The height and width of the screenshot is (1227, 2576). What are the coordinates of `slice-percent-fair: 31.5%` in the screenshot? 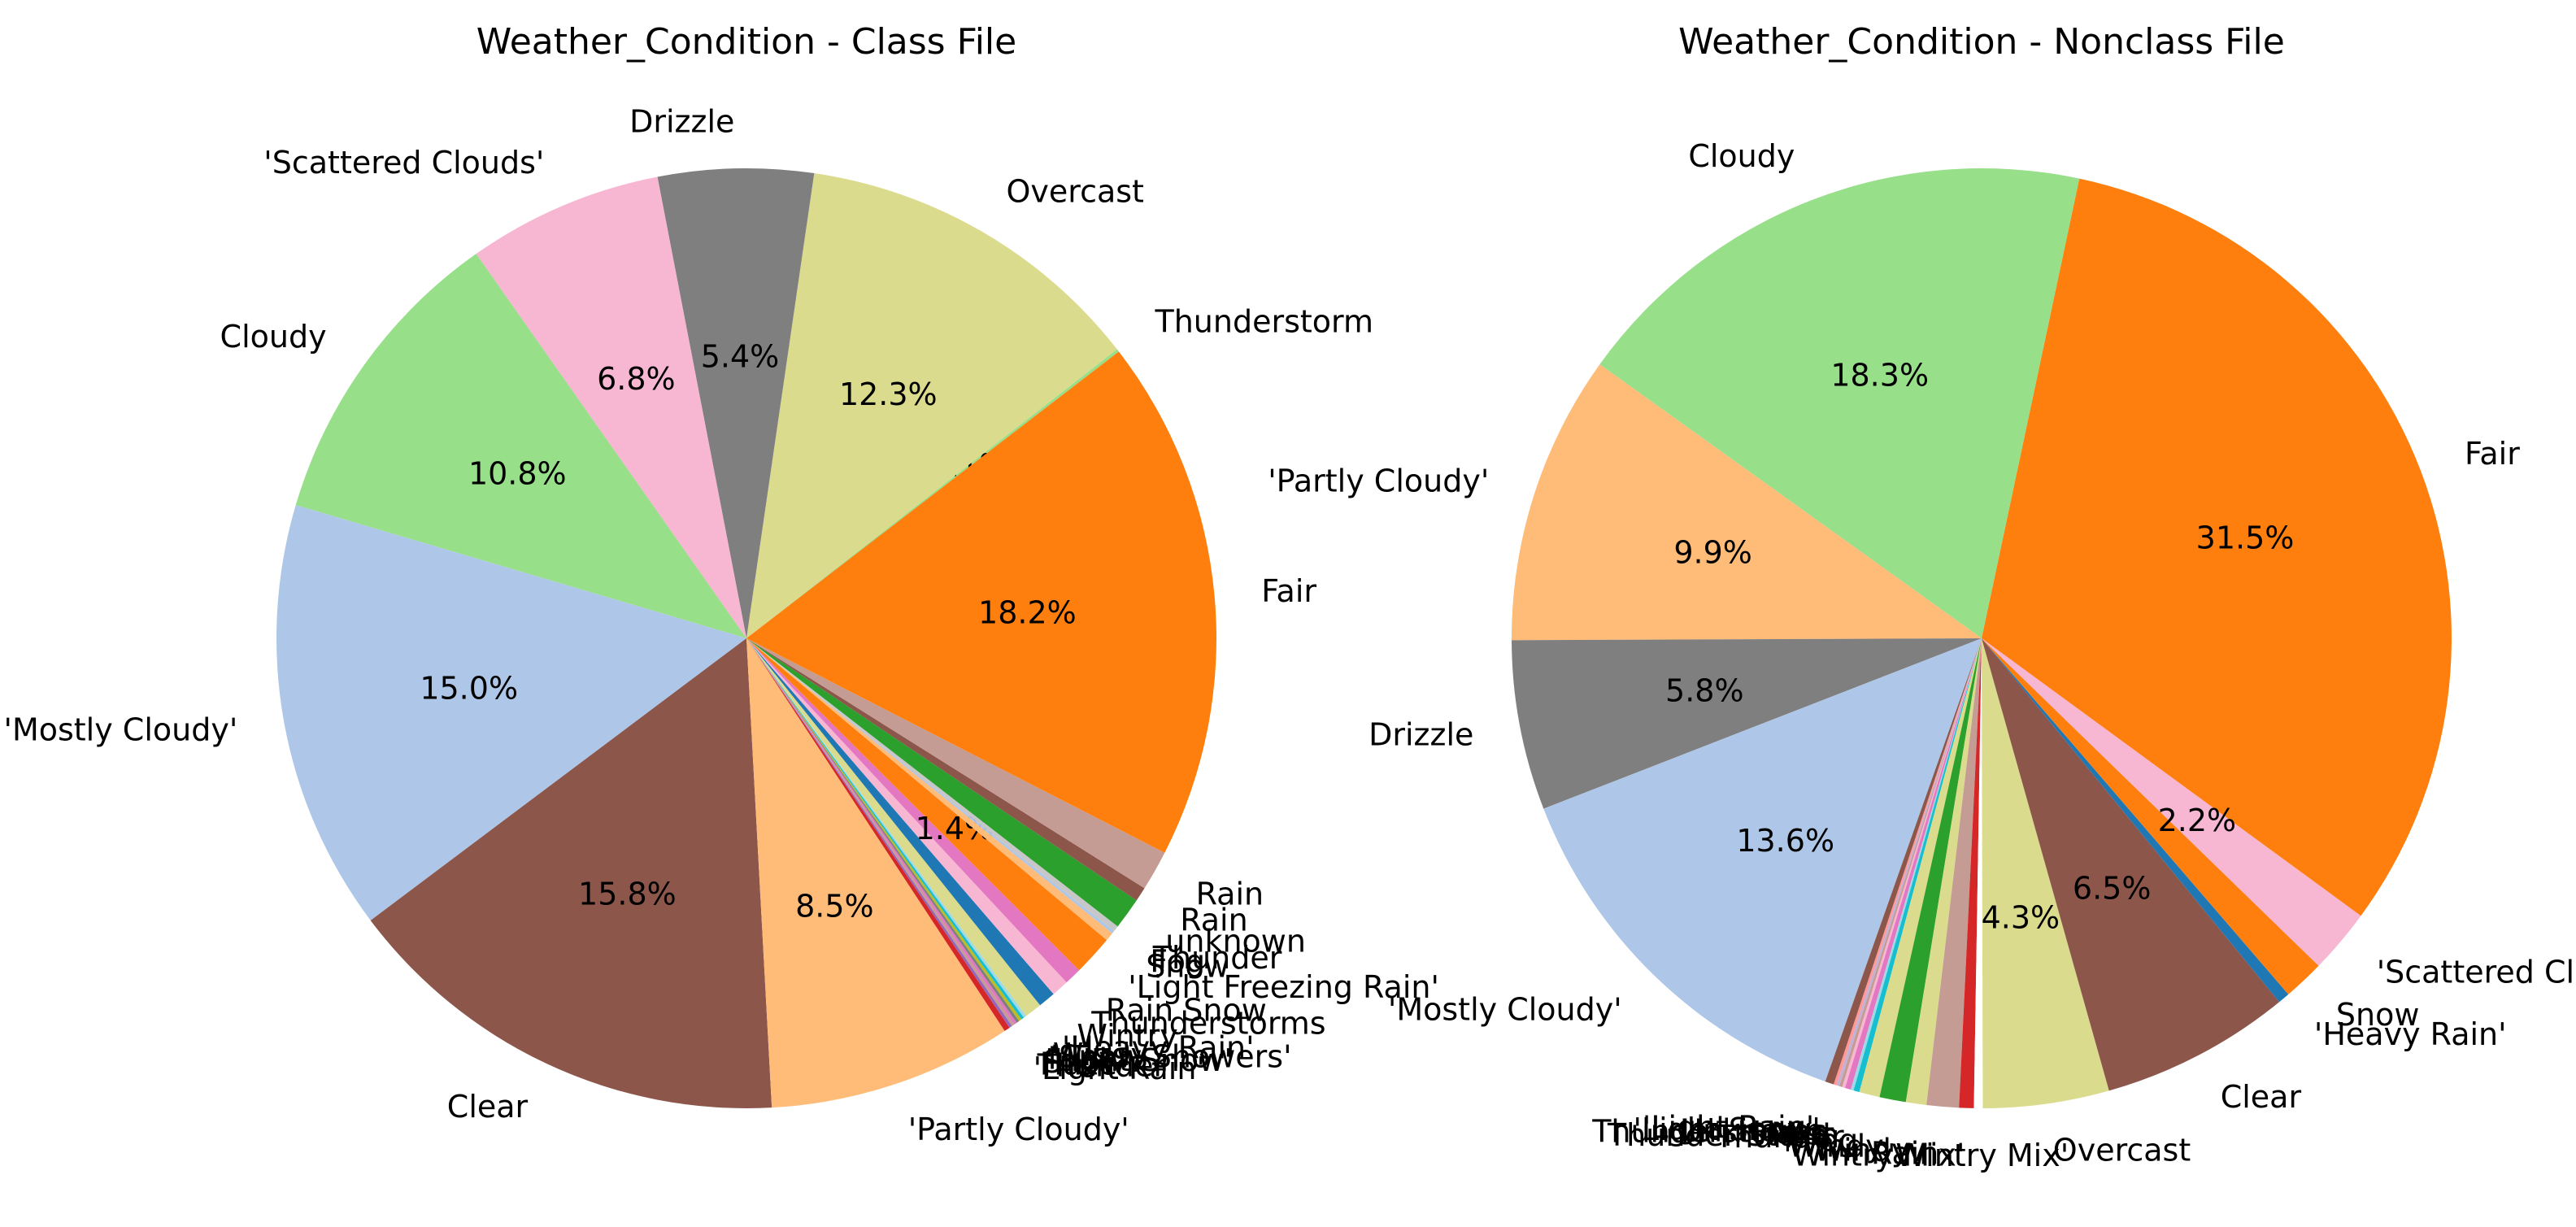 It's located at (2245, 537).